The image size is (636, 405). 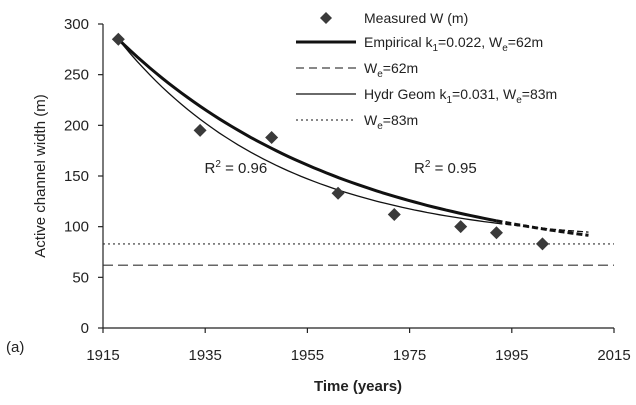 I want to click on r2-annotation: R2 = 0.96, so click(x=236, y=168).